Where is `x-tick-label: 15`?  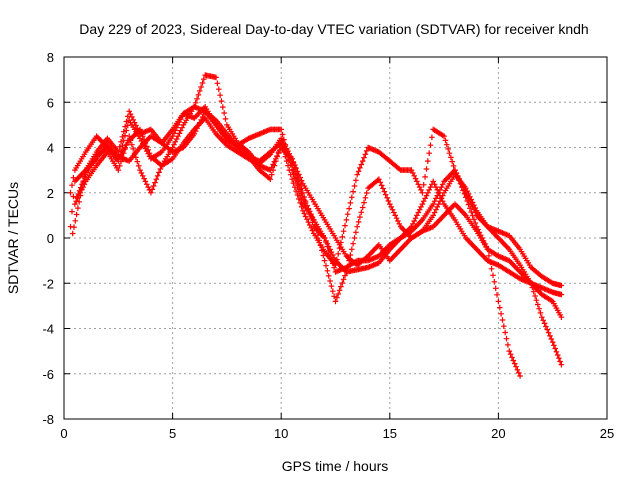
x-tick-label: 15 is located at coordinates (390, 433).